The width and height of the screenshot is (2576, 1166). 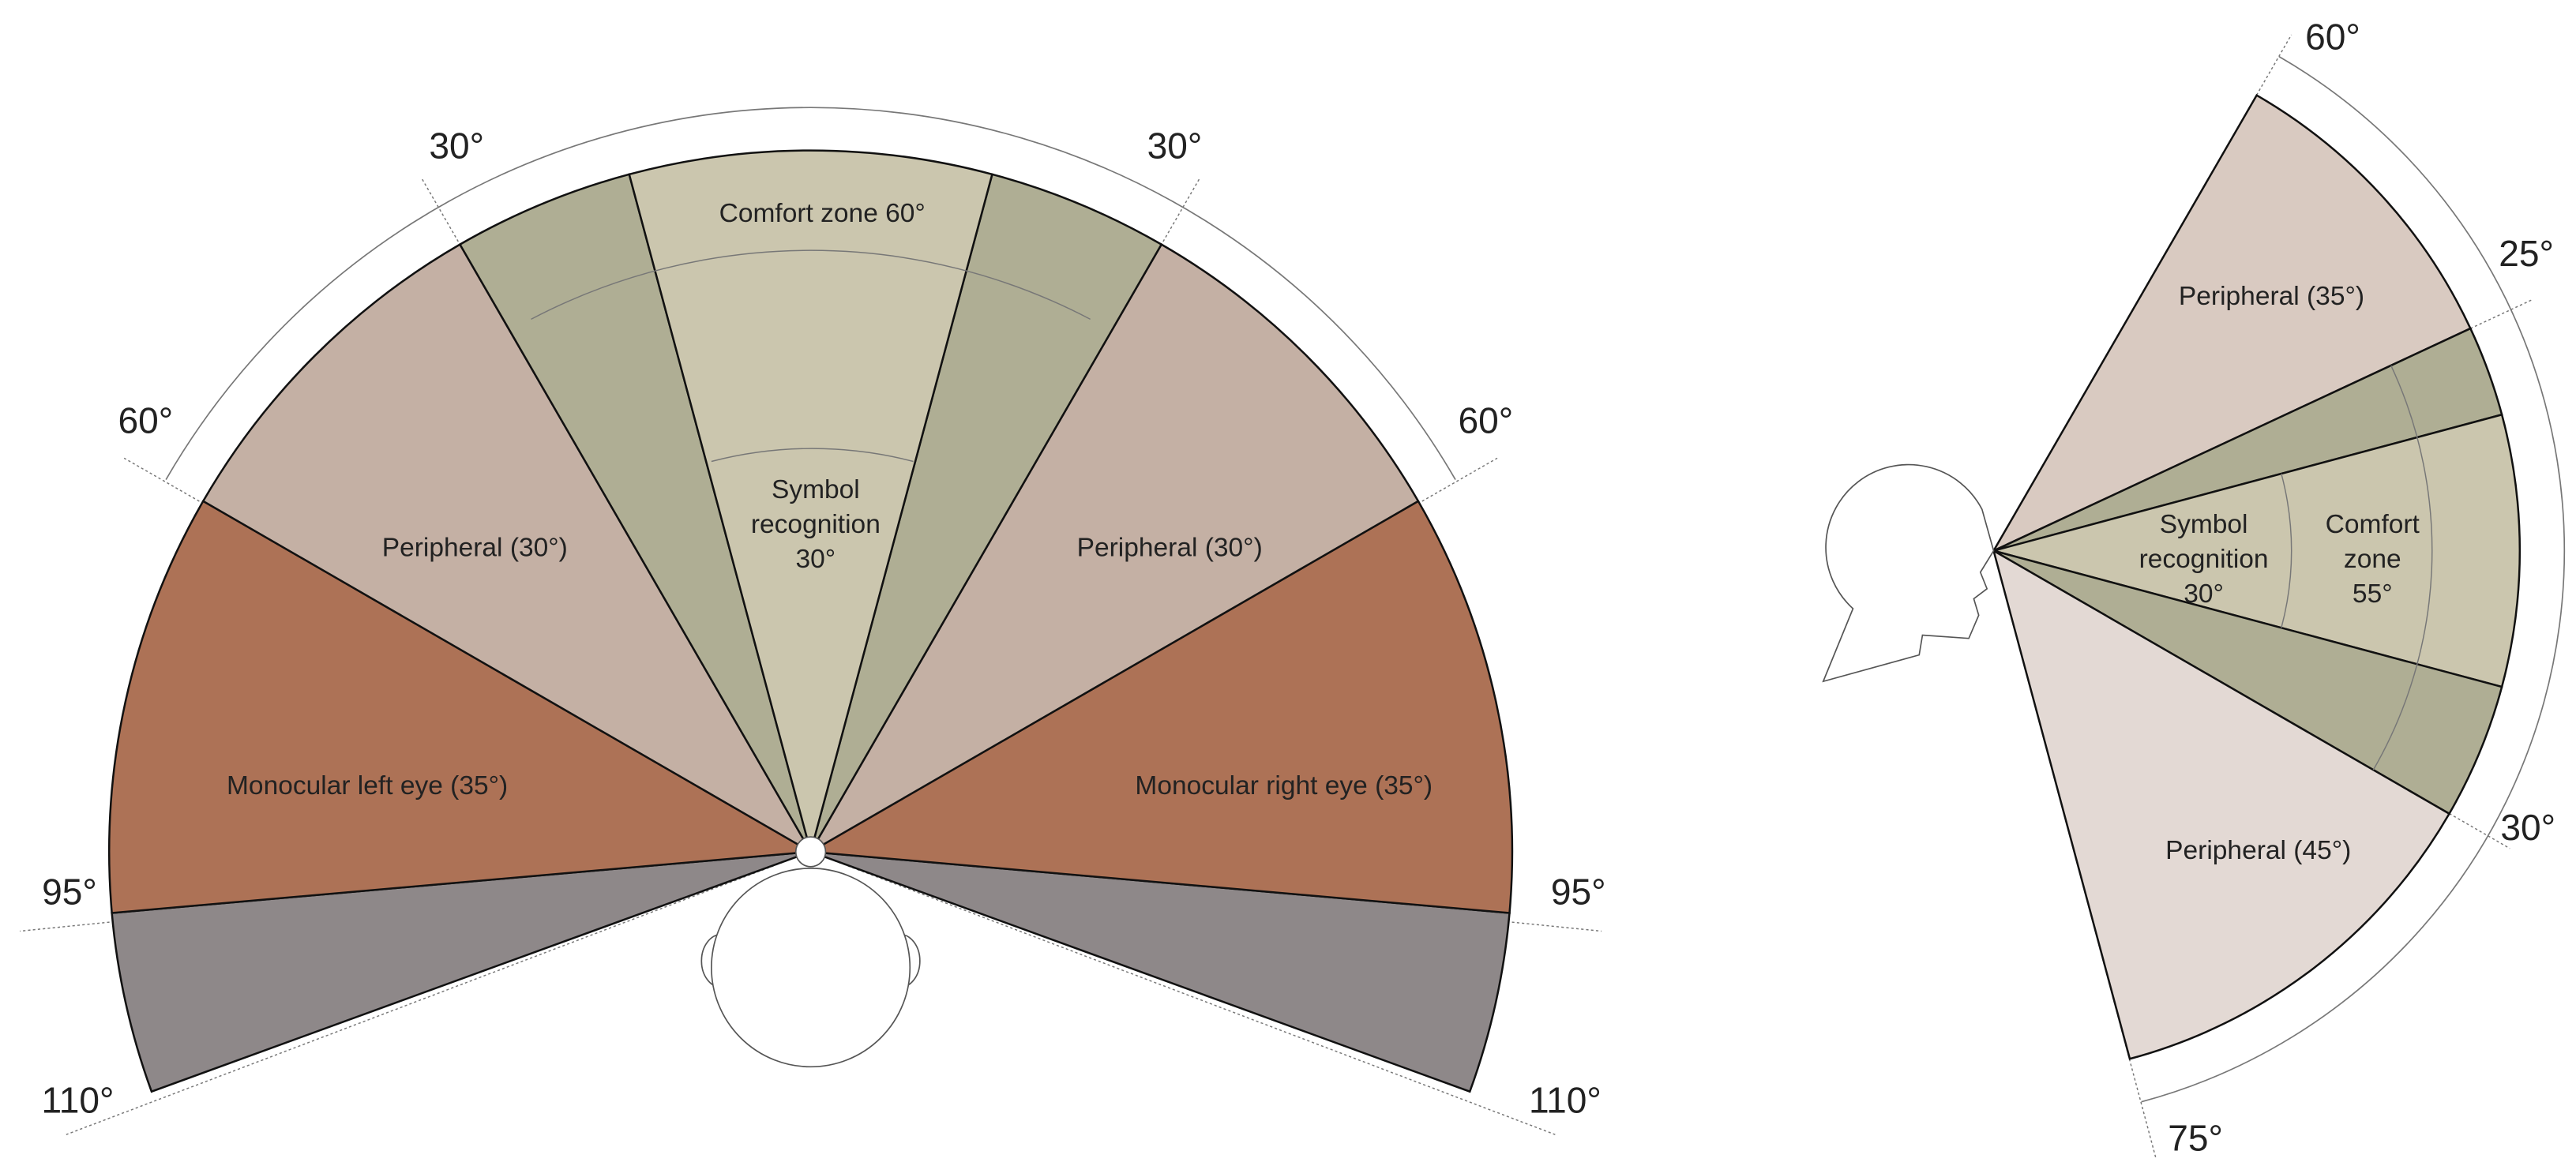 I want to click on outer-band, so click(x=2353, y=579).